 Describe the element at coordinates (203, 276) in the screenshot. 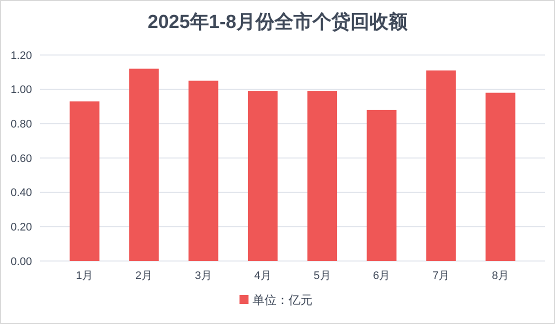

I see `x-tick-label: 3月` at that location.